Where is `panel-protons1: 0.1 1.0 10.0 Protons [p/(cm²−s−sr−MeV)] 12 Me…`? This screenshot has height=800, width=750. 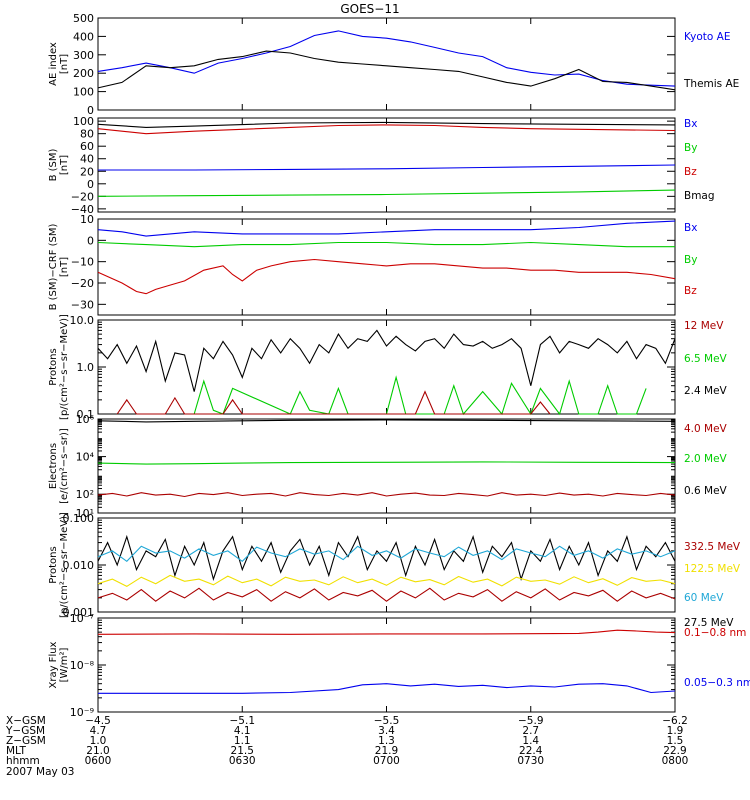 panel-protons1: 0.1 1.0 10.0 Protons [p/(cm²−s−sr−MeV)] 12 Me… is located at coordinates (388, 367).